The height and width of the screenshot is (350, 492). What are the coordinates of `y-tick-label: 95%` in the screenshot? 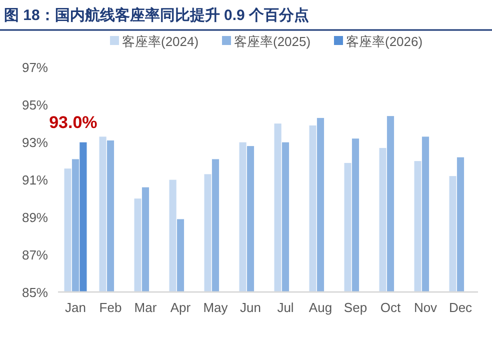 It's located at (35, 105).